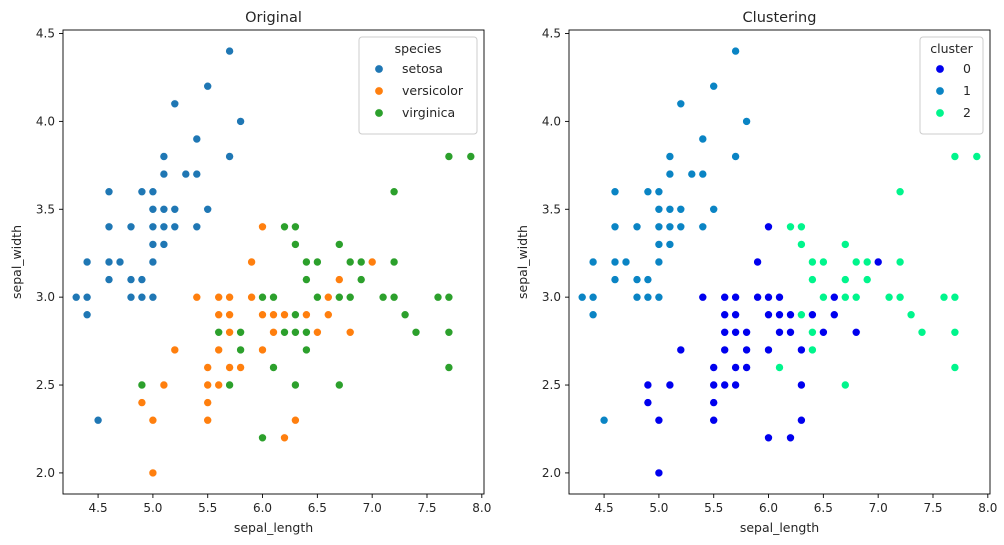 This screenshot has width=1004, height=545. I want to click on x-axis-label: sepal_length, so click(273, 527).